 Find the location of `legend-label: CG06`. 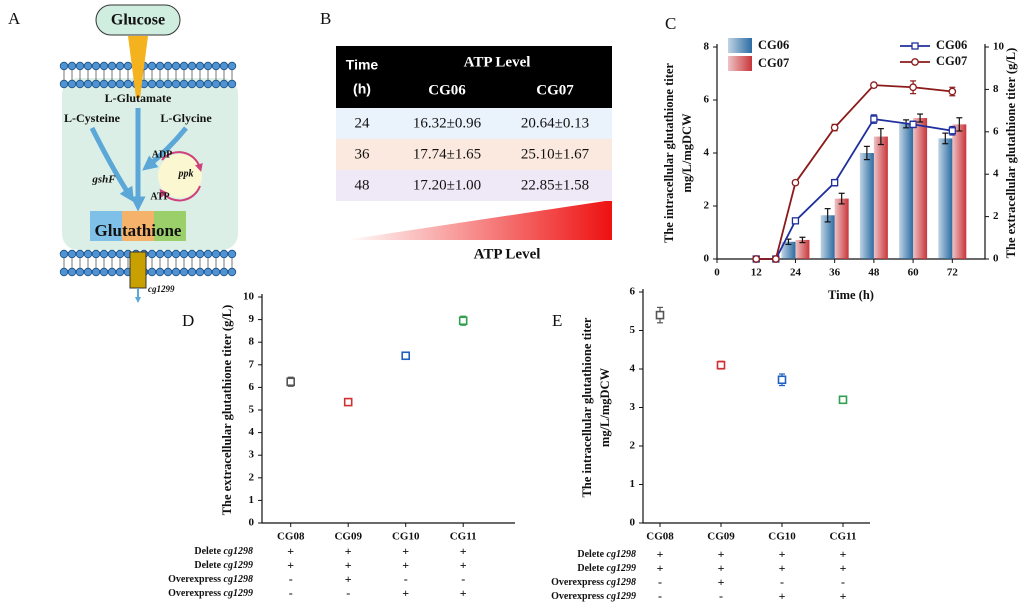

legend-label: CG06 is located at coordinates (951, 45).